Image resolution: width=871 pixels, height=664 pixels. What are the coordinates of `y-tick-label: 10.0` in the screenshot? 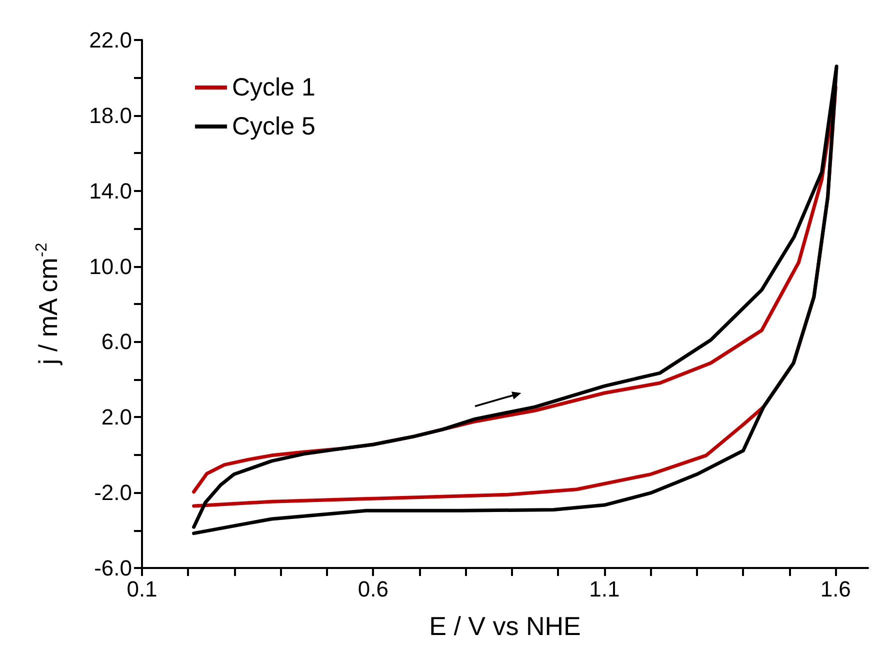 It's located at (110, 266).